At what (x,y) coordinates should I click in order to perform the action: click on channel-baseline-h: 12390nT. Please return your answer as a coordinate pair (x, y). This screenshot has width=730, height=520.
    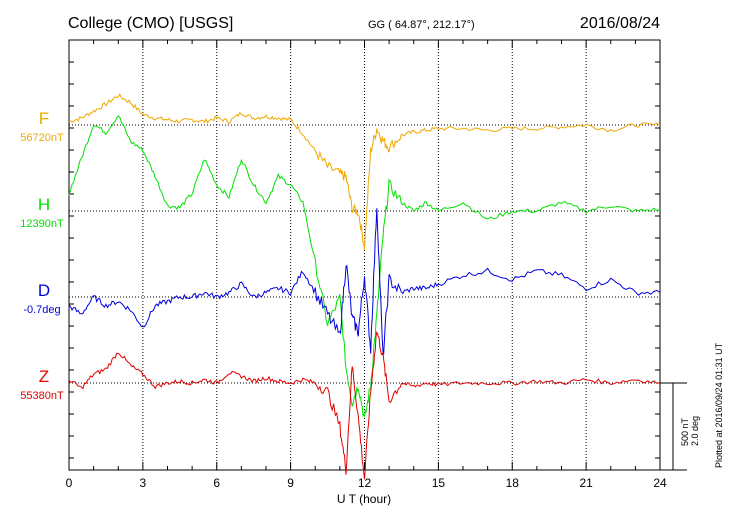
    Looking at the image, I should click on (42, 224).